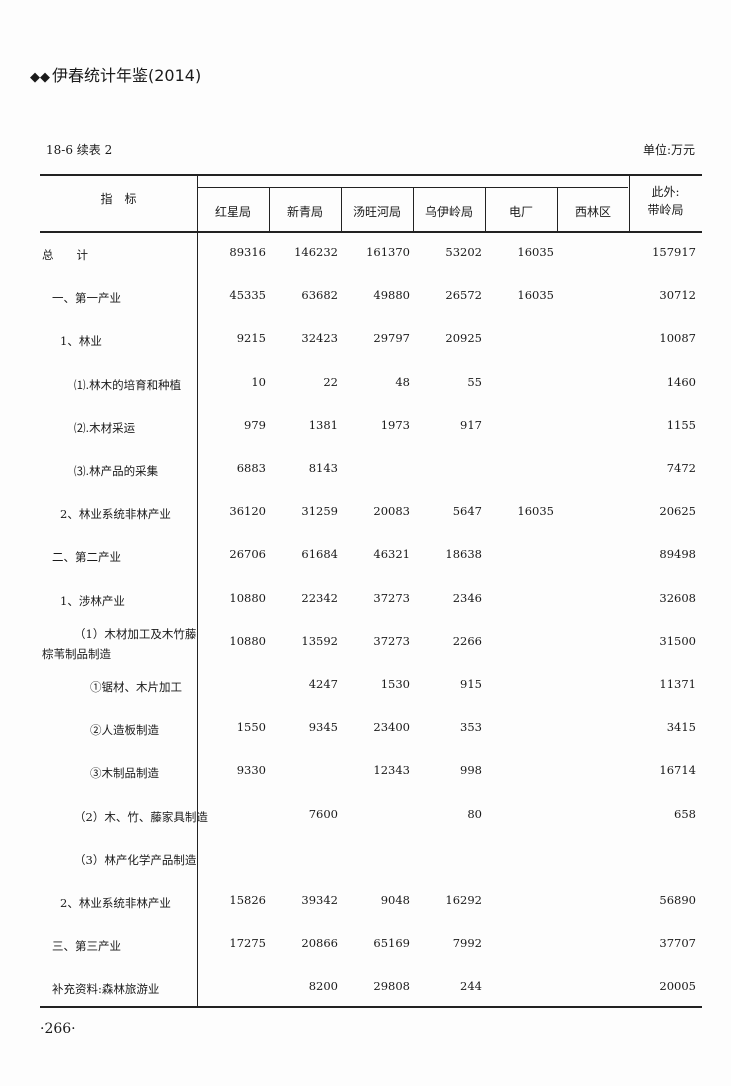  Describe the element at coordinates (92, 600) in the screenshot. I see `row-label: 1、涉林产业` at that location.